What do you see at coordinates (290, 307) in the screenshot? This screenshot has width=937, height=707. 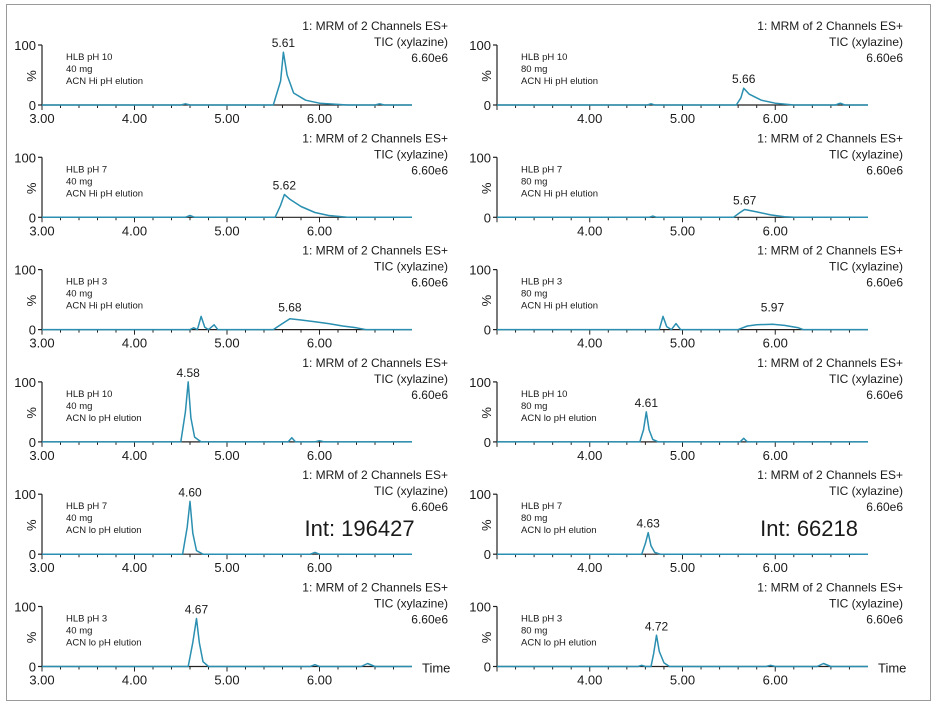 I see `peak-retention-label: 5.68` at bounding box center [290, 307].